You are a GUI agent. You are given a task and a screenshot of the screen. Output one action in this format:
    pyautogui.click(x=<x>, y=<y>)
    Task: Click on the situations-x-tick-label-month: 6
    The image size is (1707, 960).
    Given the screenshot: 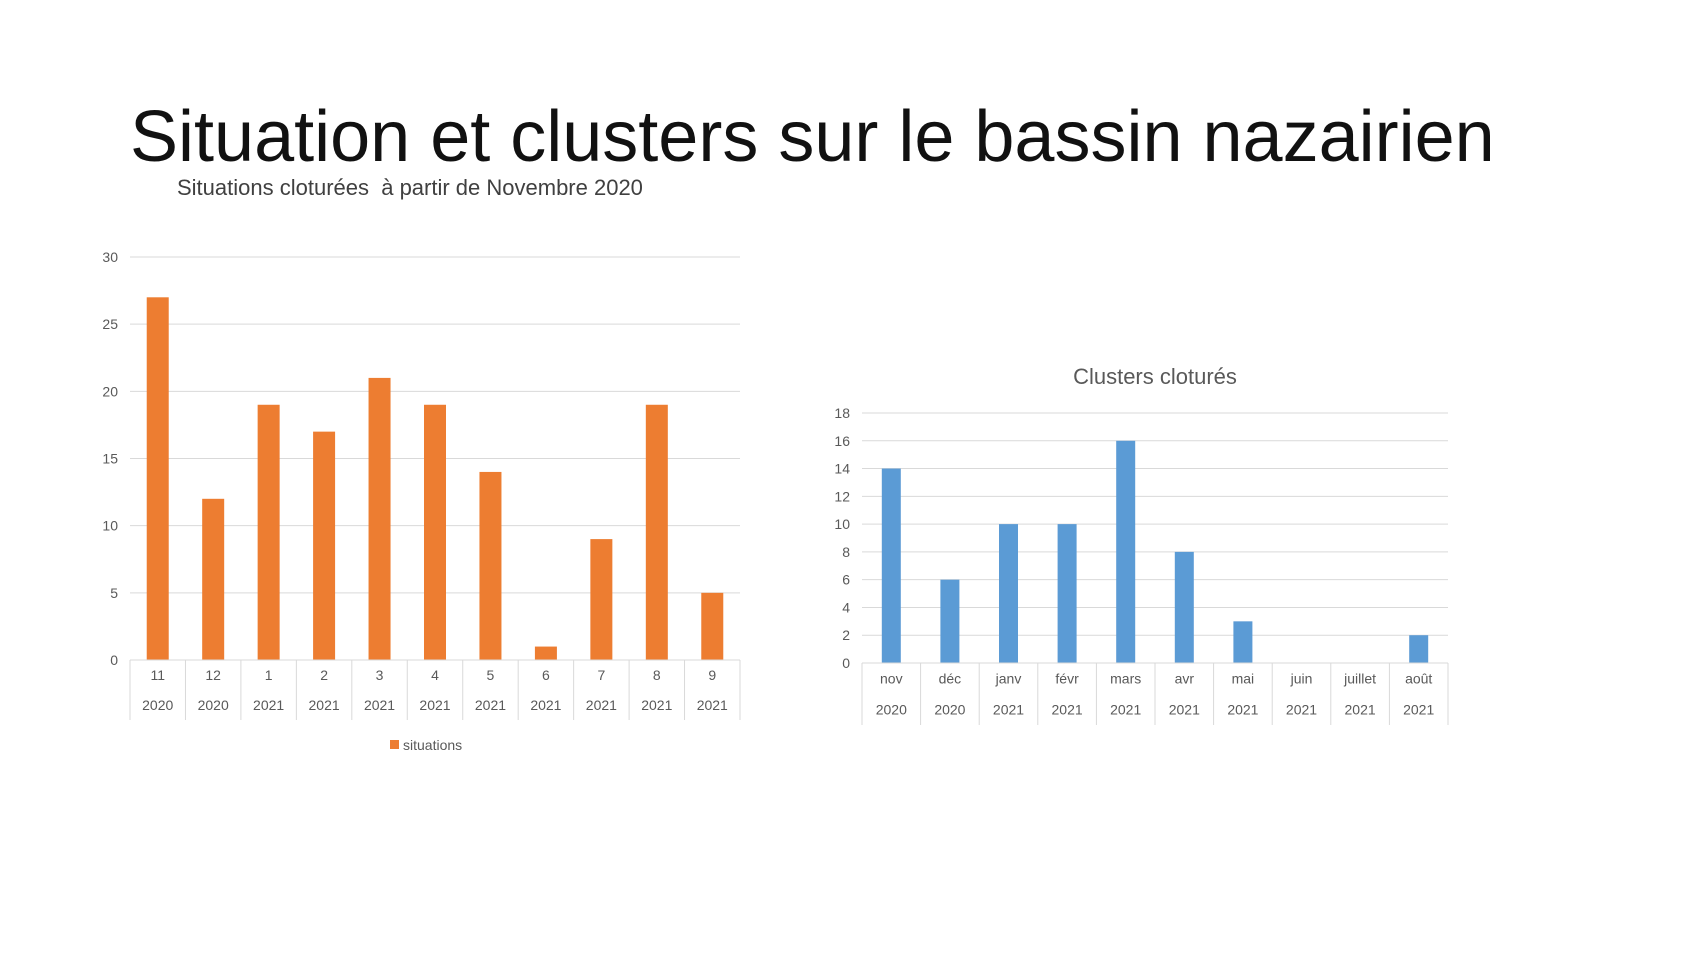 What is the action you would take?
    pyautogui.click(x=546, y=675)
    